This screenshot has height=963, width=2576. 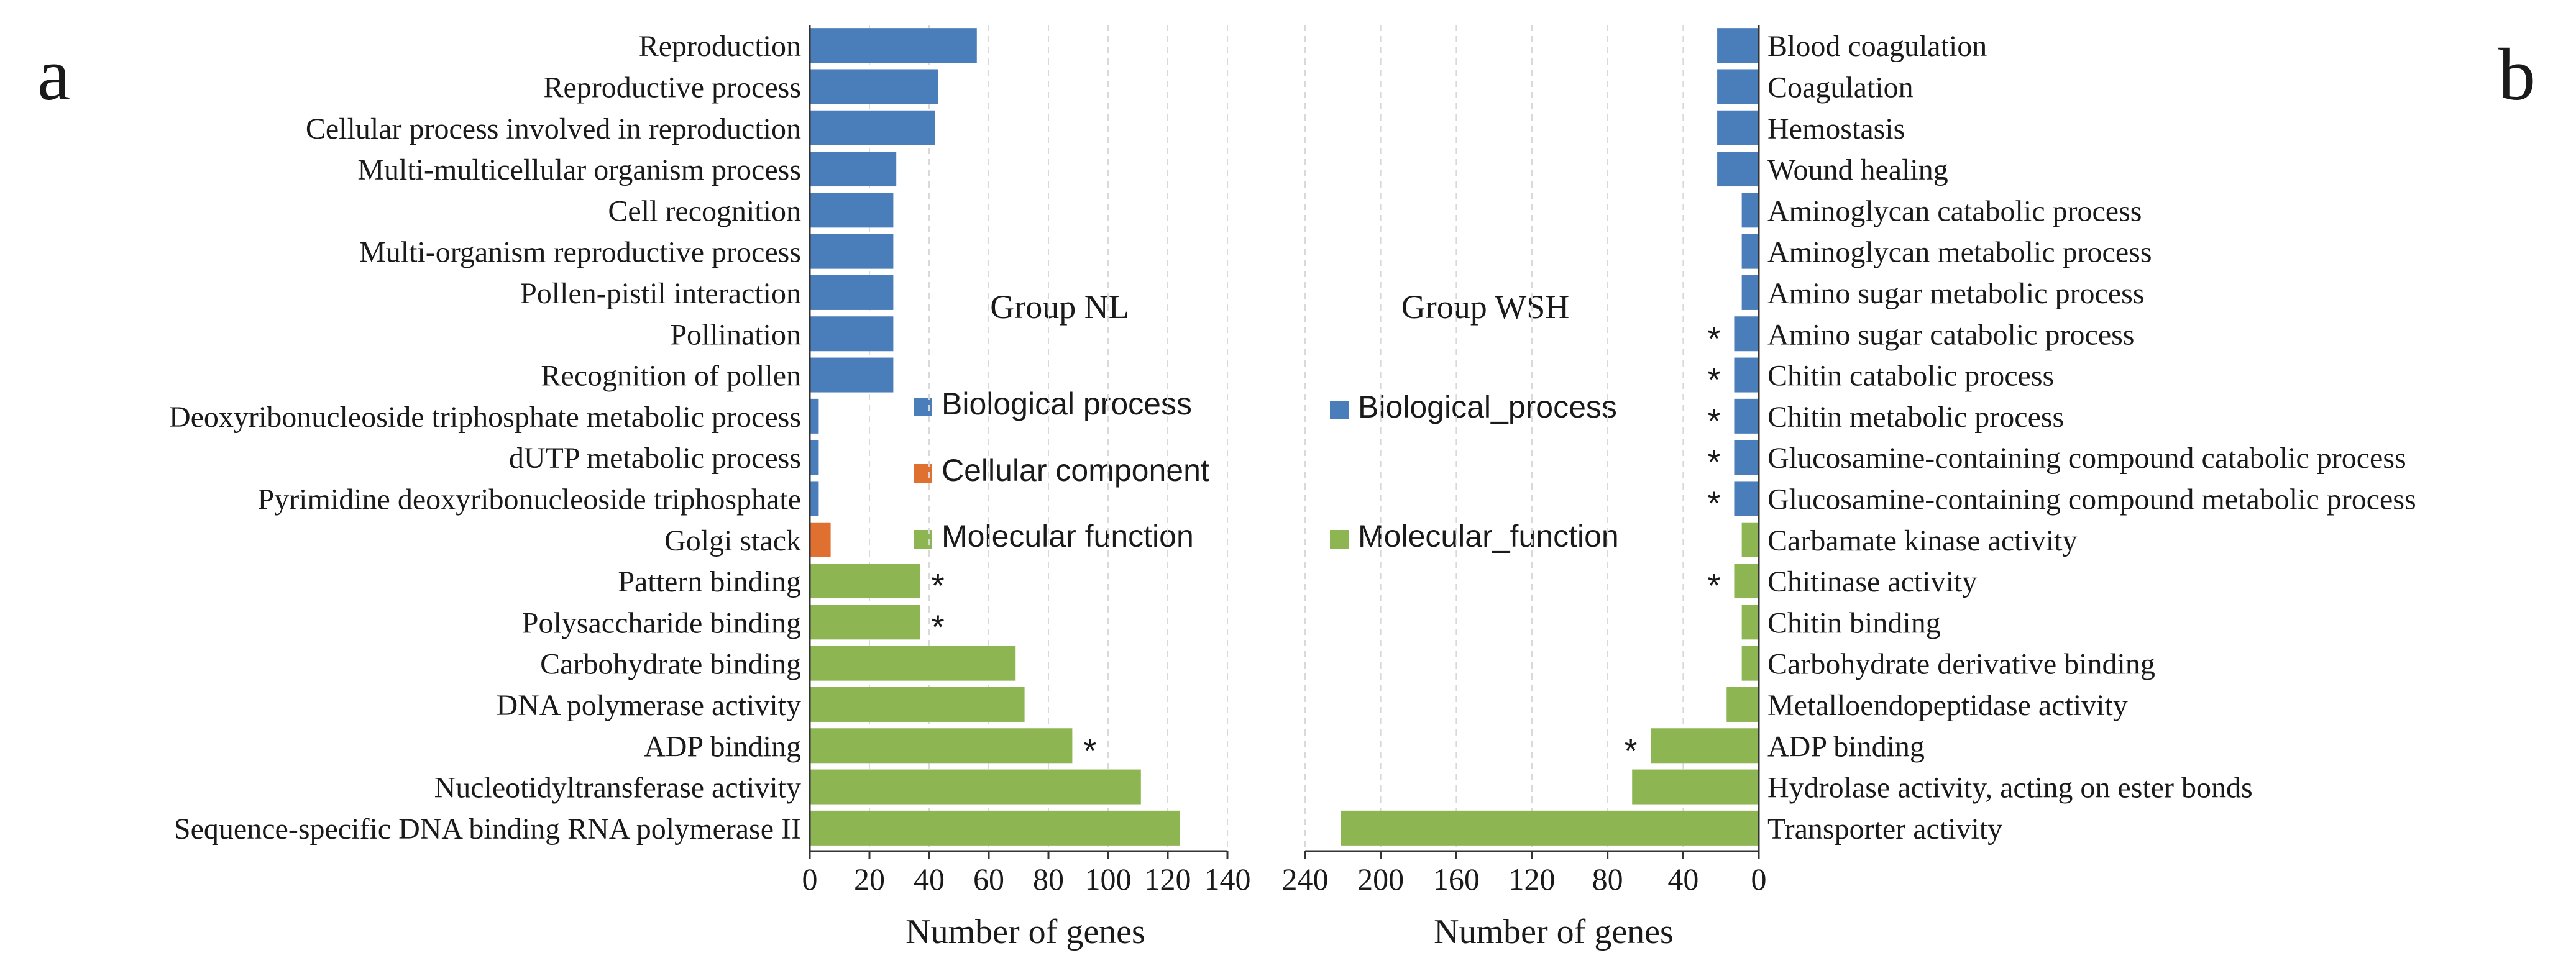 What do you see at coordinates (1487, 407) in the screenshot?
I see `legend-b-label-biological-process: Biological_process` at bounding box center [1487, 407].